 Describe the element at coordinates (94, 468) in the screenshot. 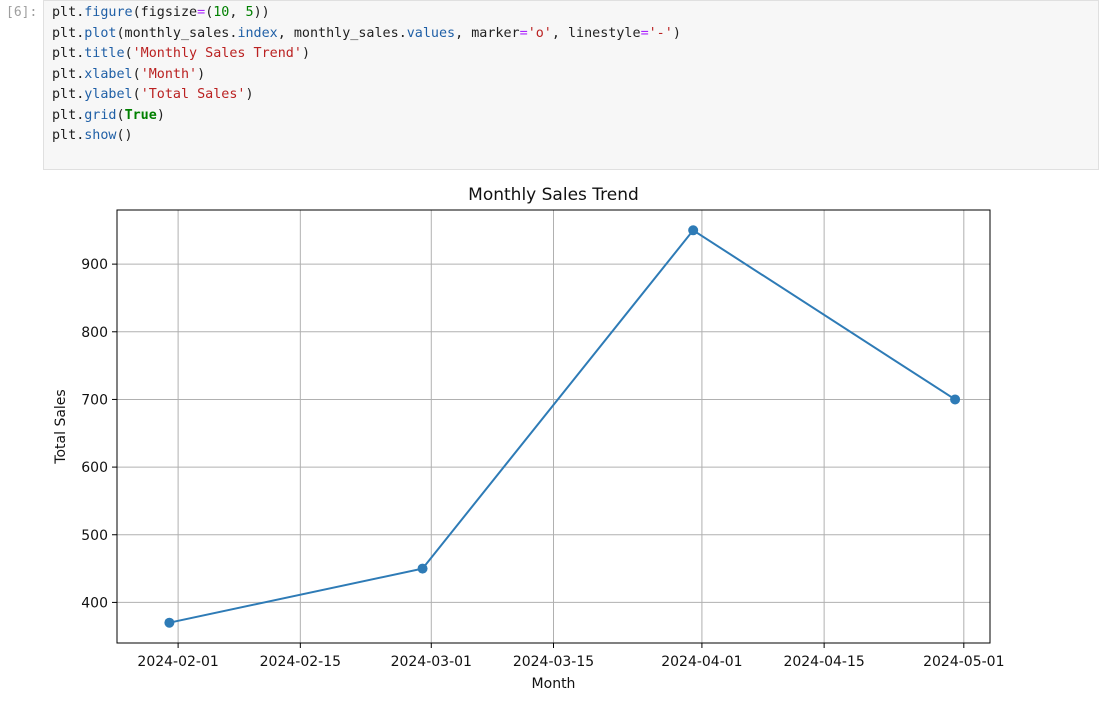

I see `y-tick-label: 600` at that location.